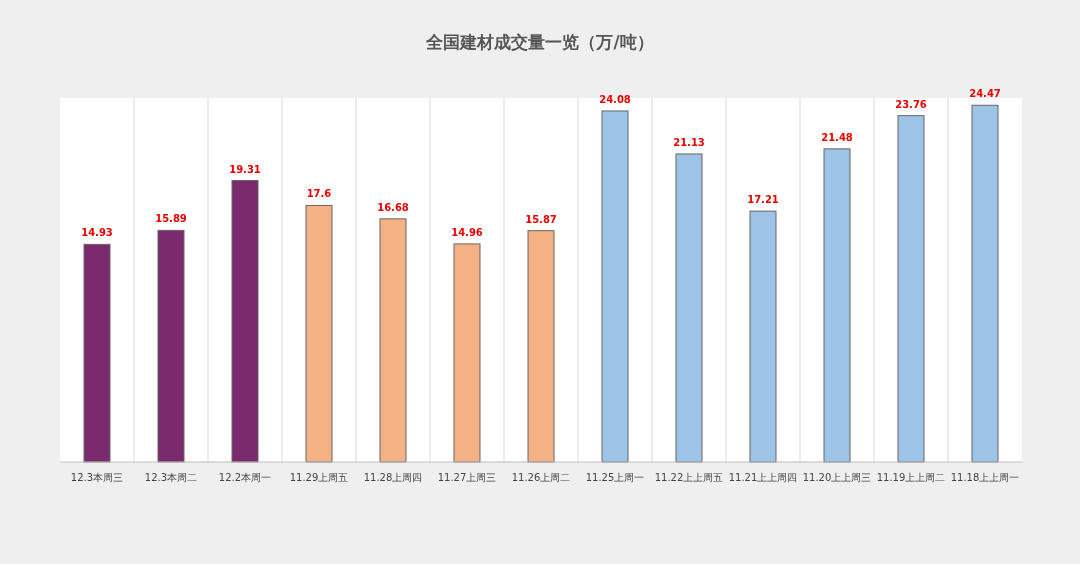 This screenshot has height=564, width=1080. I want to click on x-tick-label: 11.28上周四, so click(393, 477).